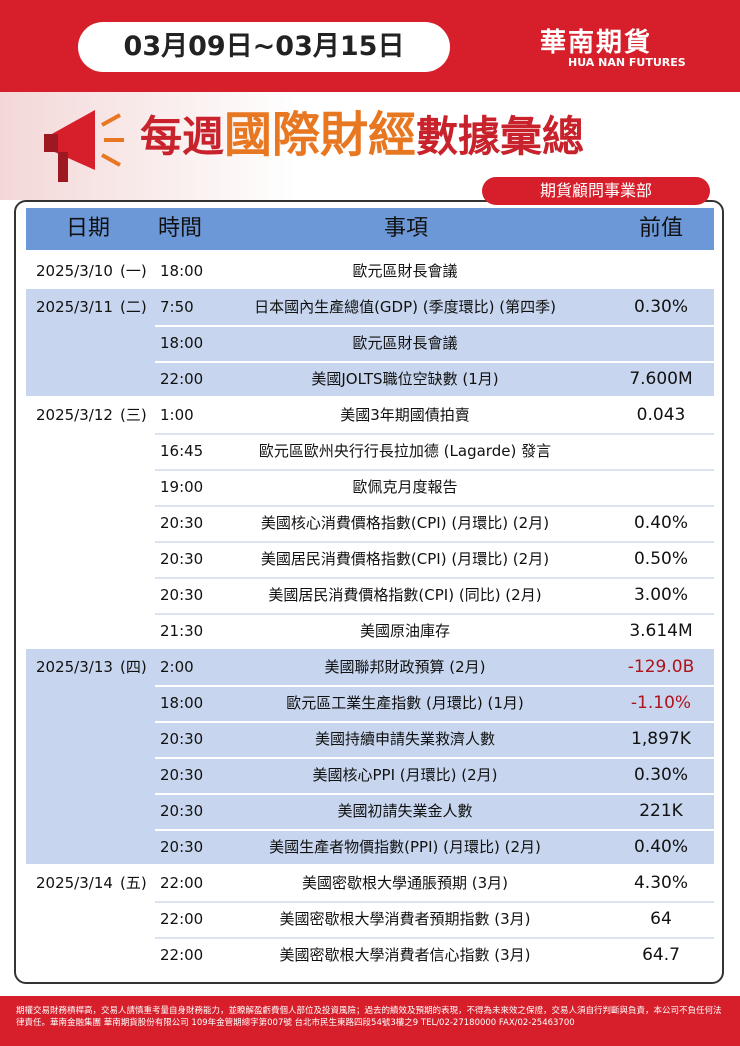 This screenshot has height=1046, width=740. I want to click on event: 日本國內生產總值(GDP) (季度環比) (第四季), so click(405, 307).